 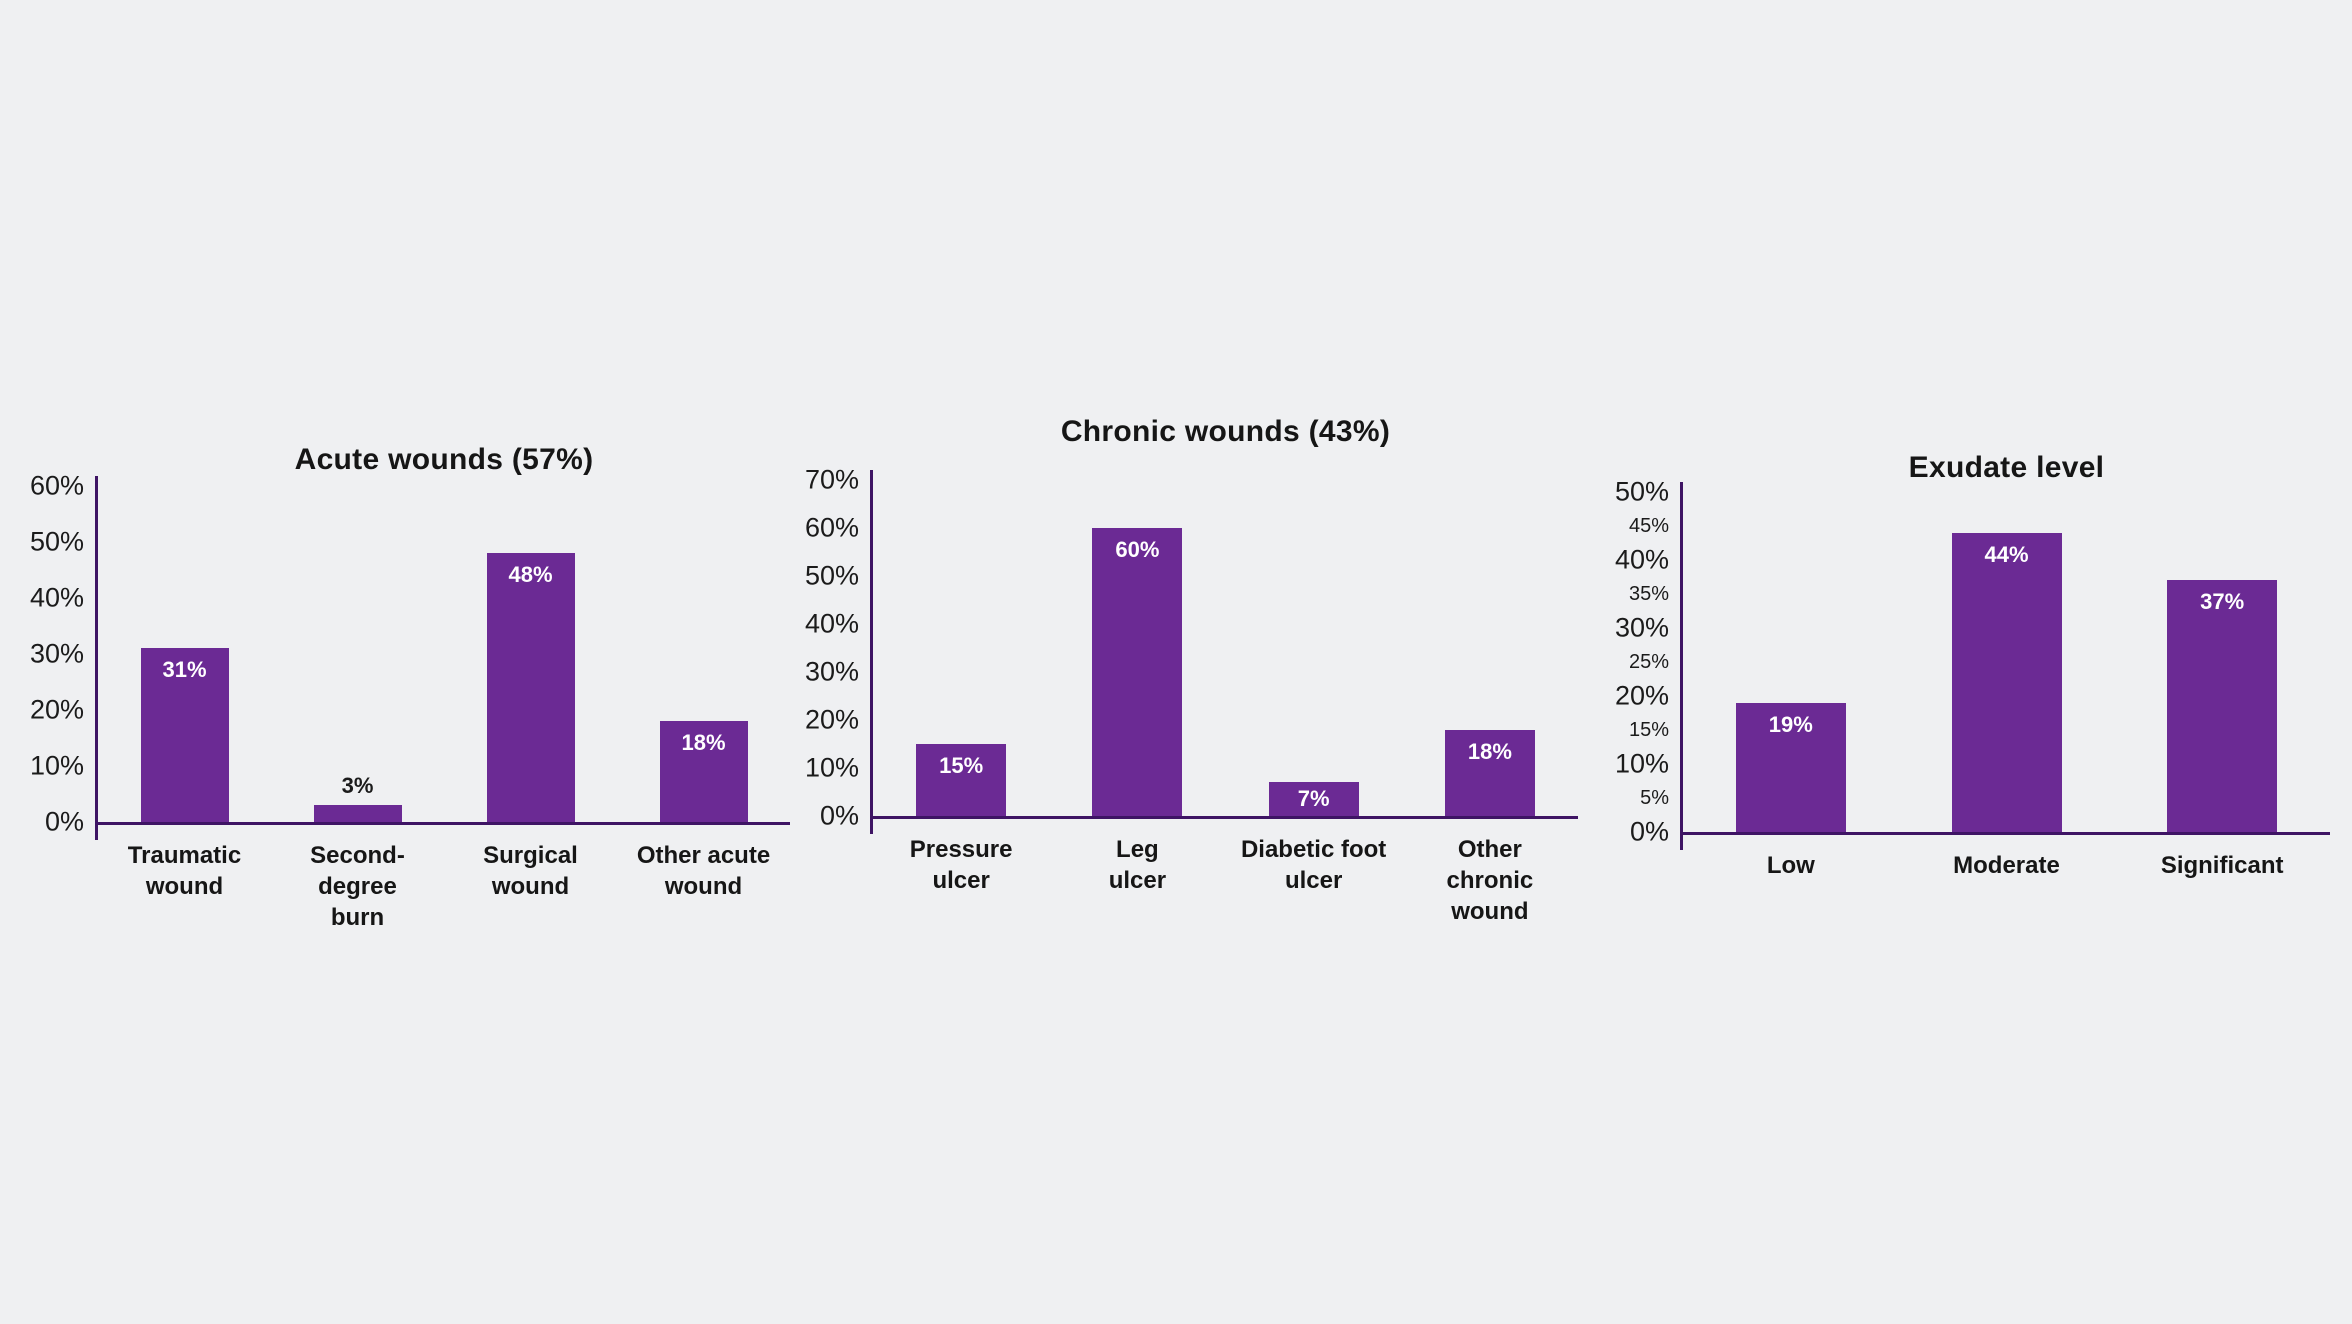 What do you see at coordinates (1137, 549) in the screenshot?
I see `bar-value-label: 60%` at bounding box center [1137, 549].